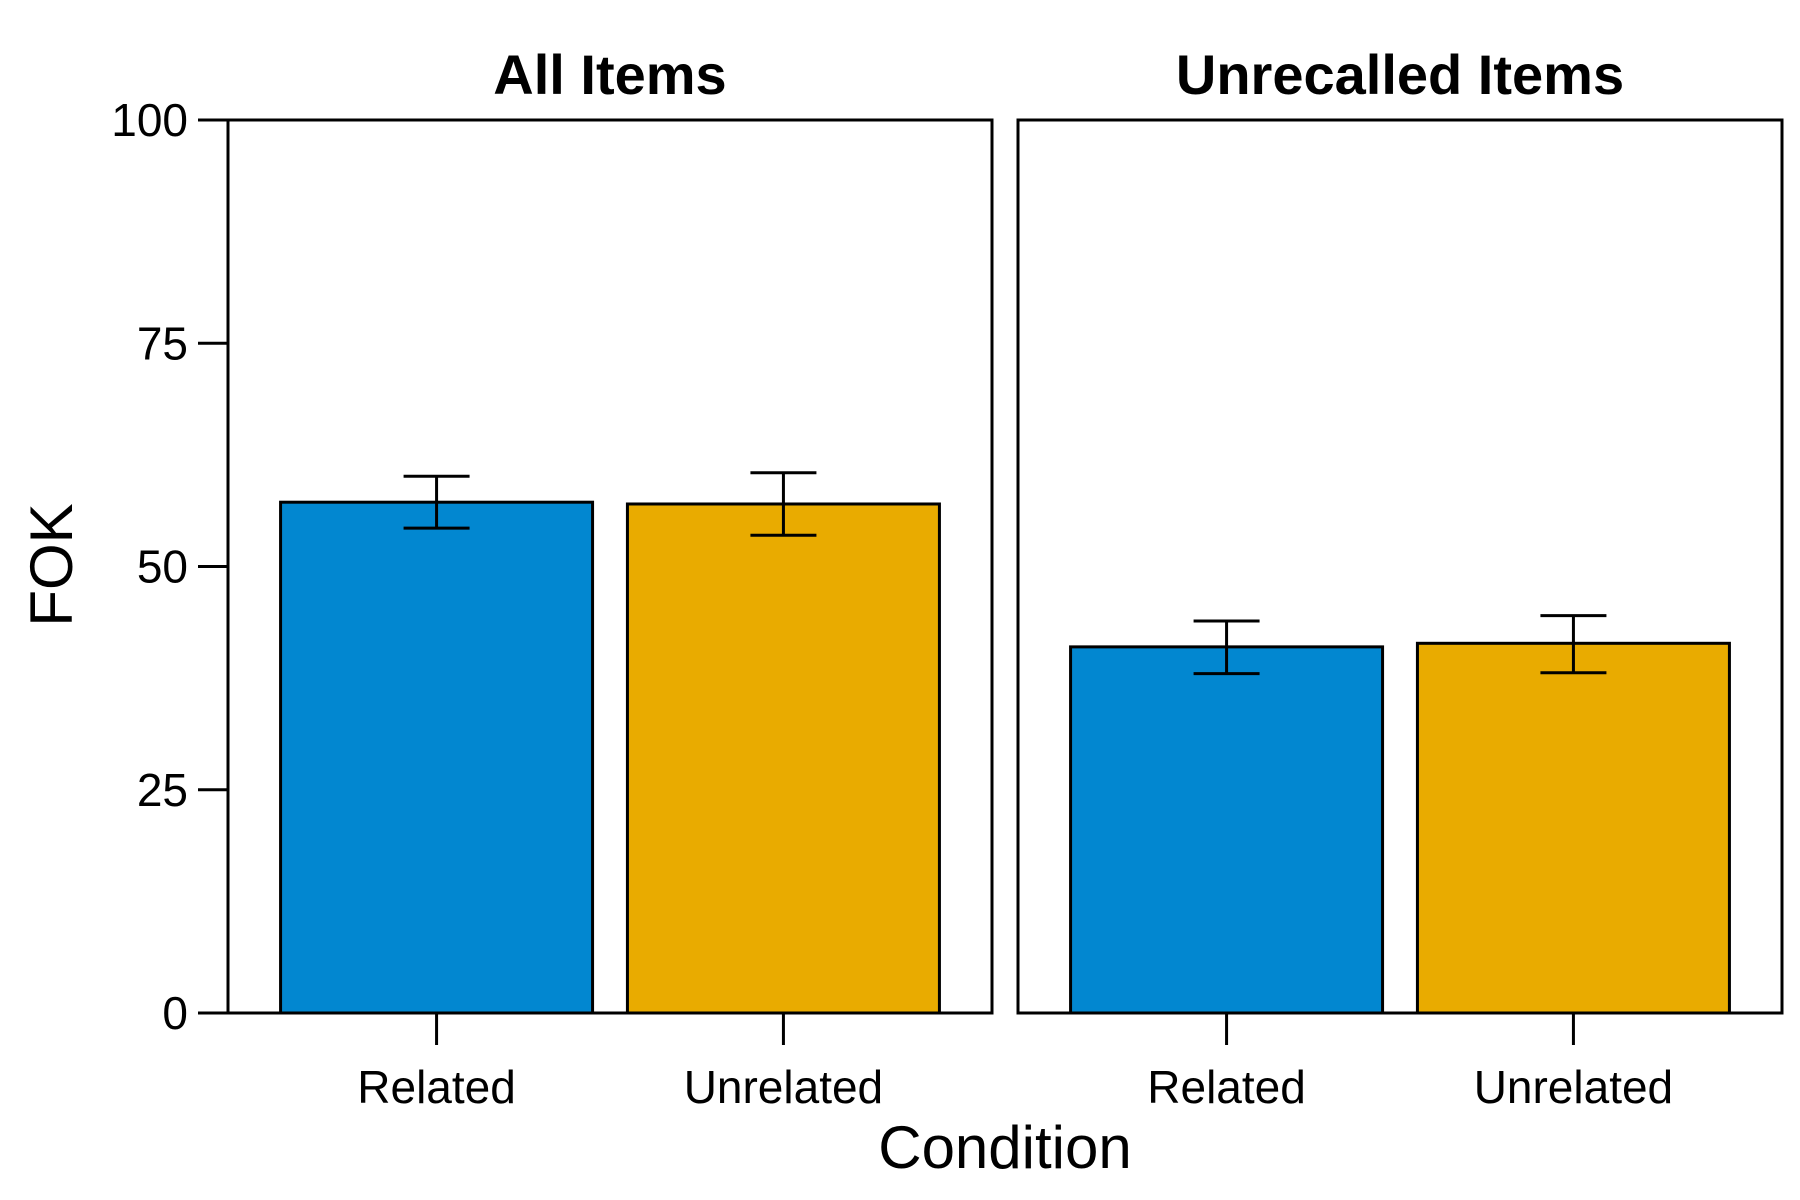  Describe the element at coordinates (51, 564) in the screenshot. I see `y-axis-title: FOK` at that location.